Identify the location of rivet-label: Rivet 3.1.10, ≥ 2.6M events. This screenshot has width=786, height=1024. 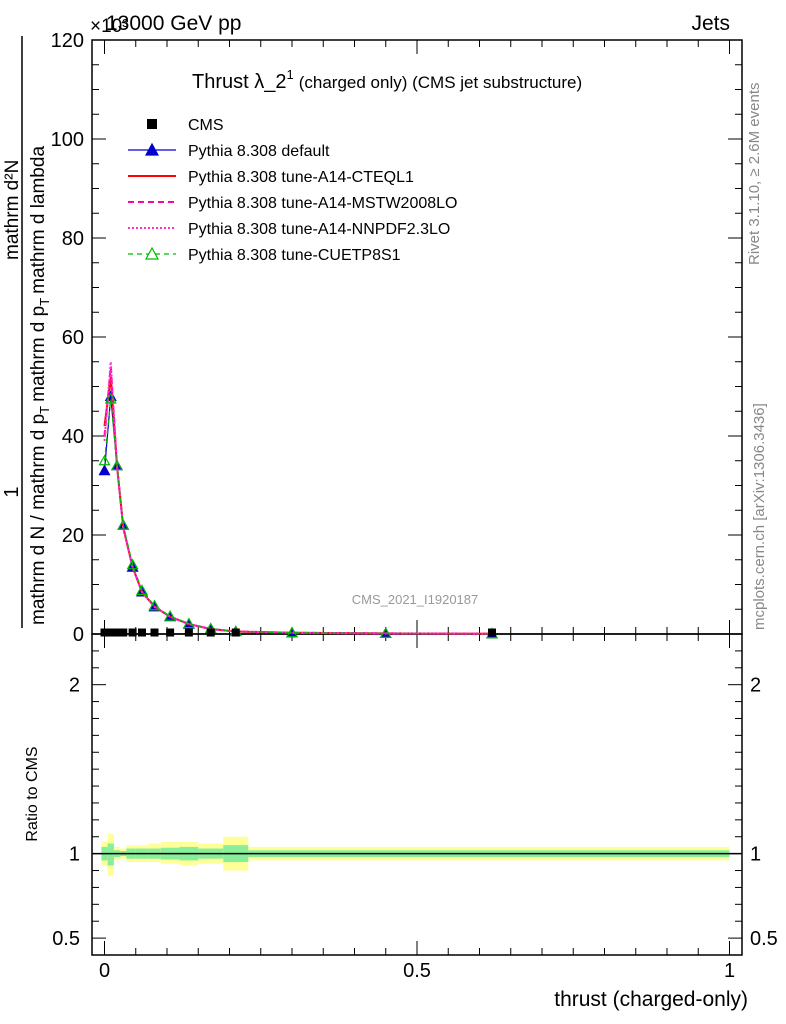
(754, 174).